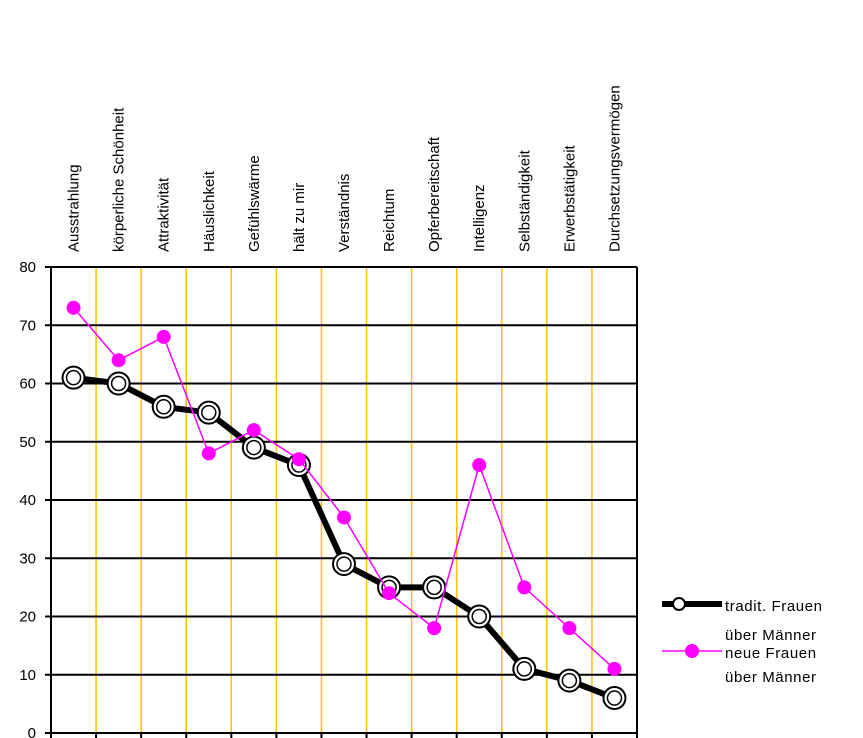 This screenshot has height=738, width=863. Describe the element at coordinates (434, 194) in the screenshot. I see `category-label: Opferbereitschaft` at that location.